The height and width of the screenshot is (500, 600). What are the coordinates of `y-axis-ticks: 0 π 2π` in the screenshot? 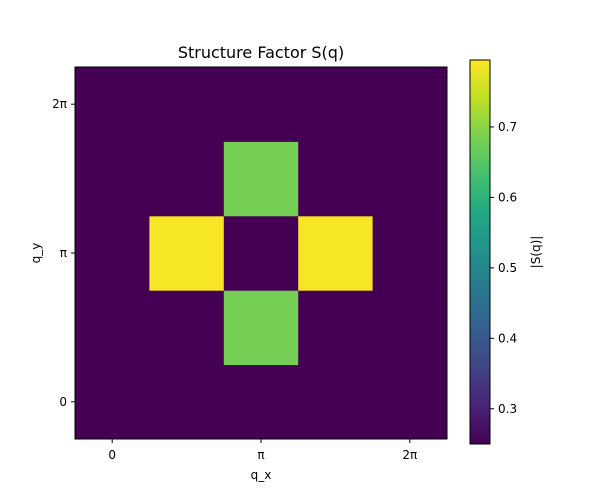 It's located at (63, 253).